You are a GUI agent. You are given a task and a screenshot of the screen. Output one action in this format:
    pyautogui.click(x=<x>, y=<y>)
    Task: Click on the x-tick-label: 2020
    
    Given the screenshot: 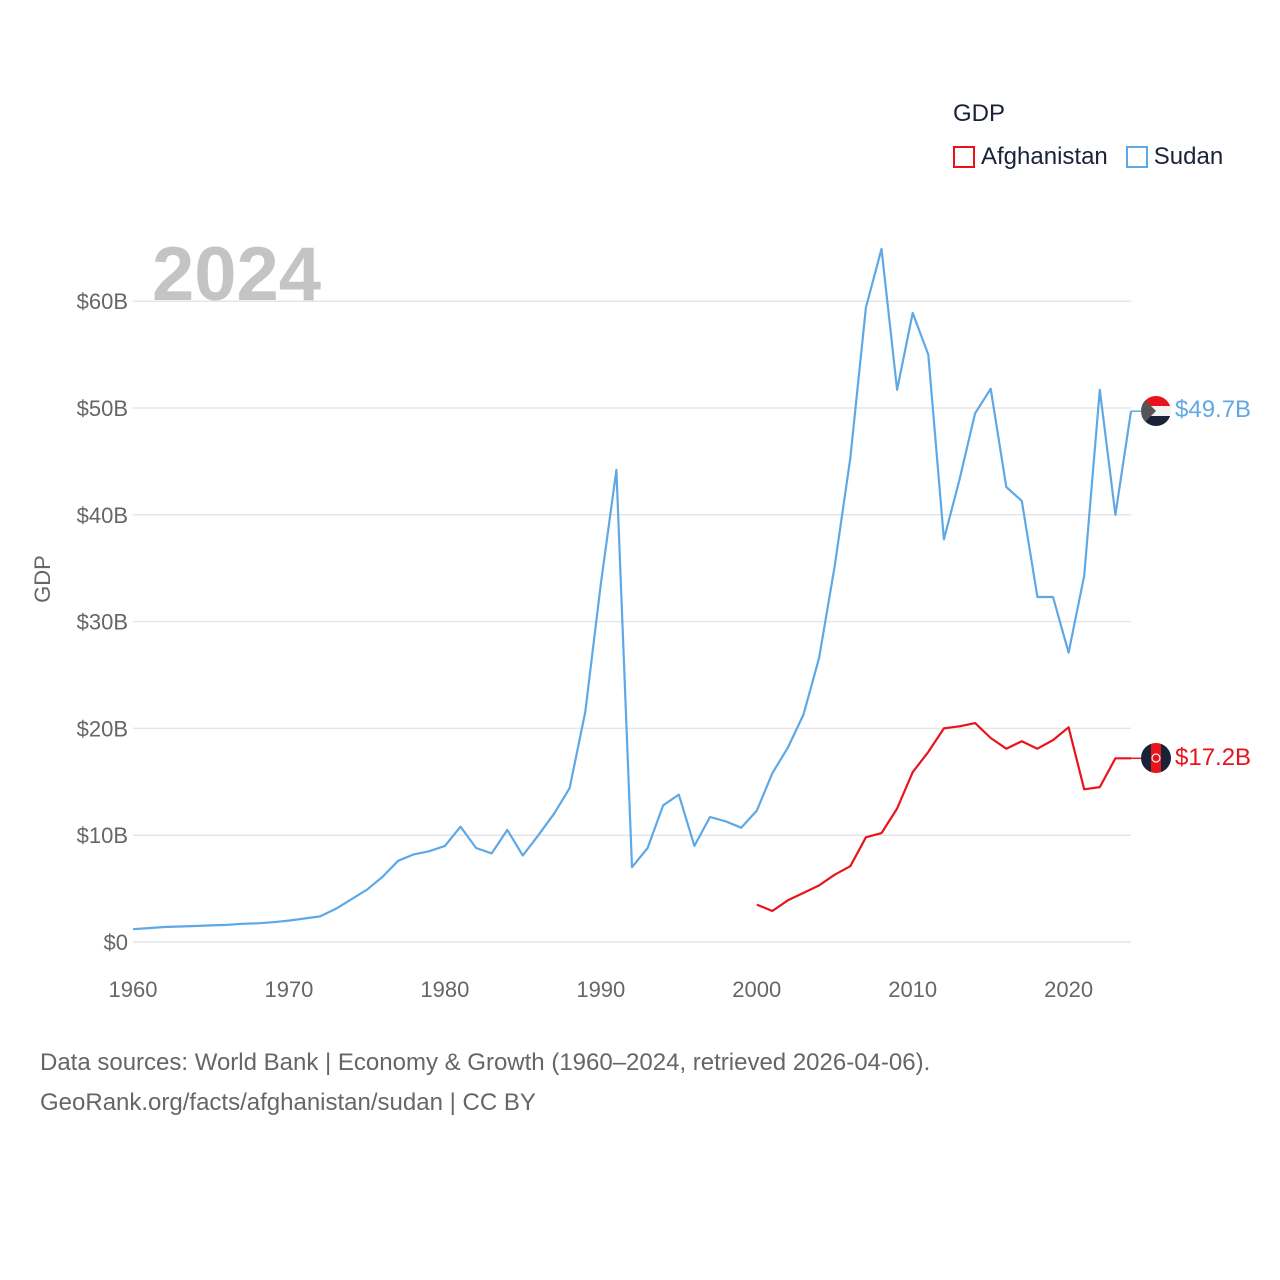 What is the action you would take?
    pyautogui.click(x=1068, y=989)
    